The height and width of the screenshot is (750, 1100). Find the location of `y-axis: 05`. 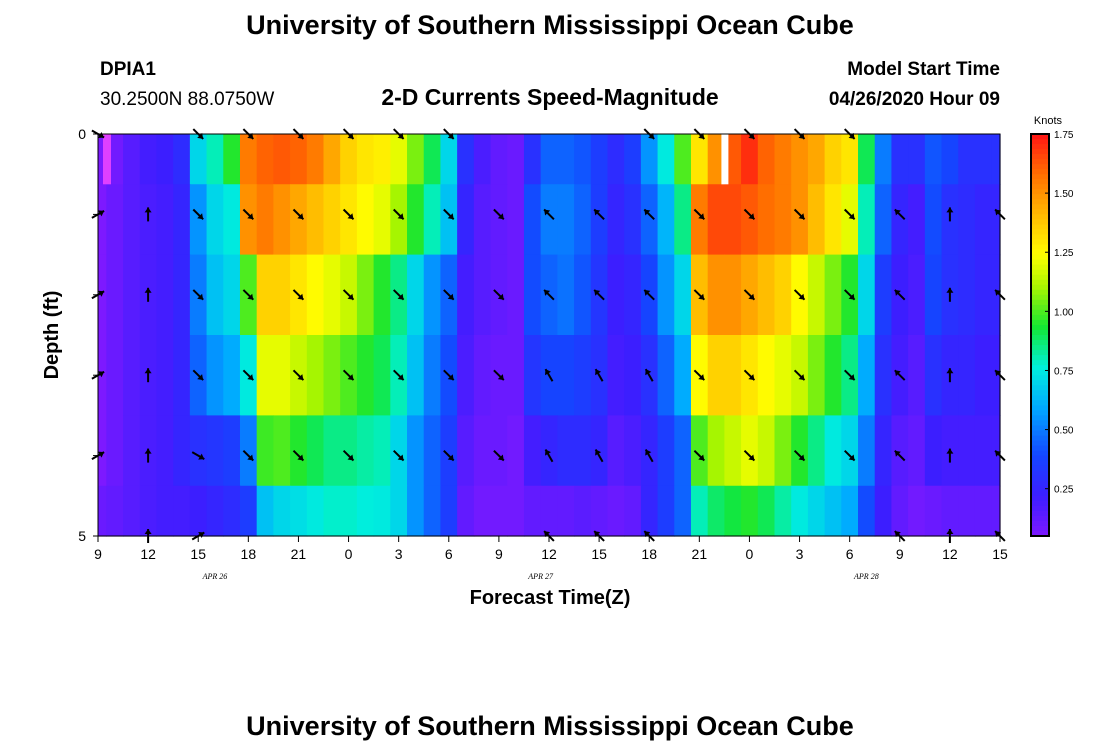

y-axis: 05 is located at coordinates (88, 335).